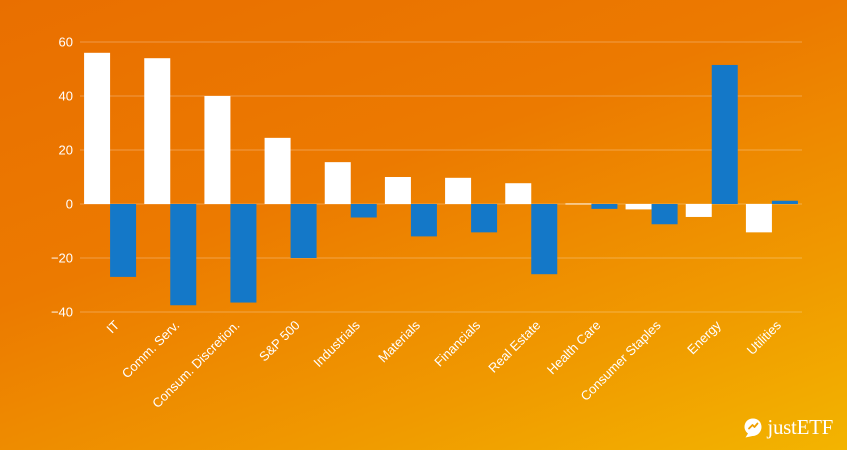 The width and height of the screenshot is (847, 450). I want to click on x-category-label: Real Estate, so click(514, 347).